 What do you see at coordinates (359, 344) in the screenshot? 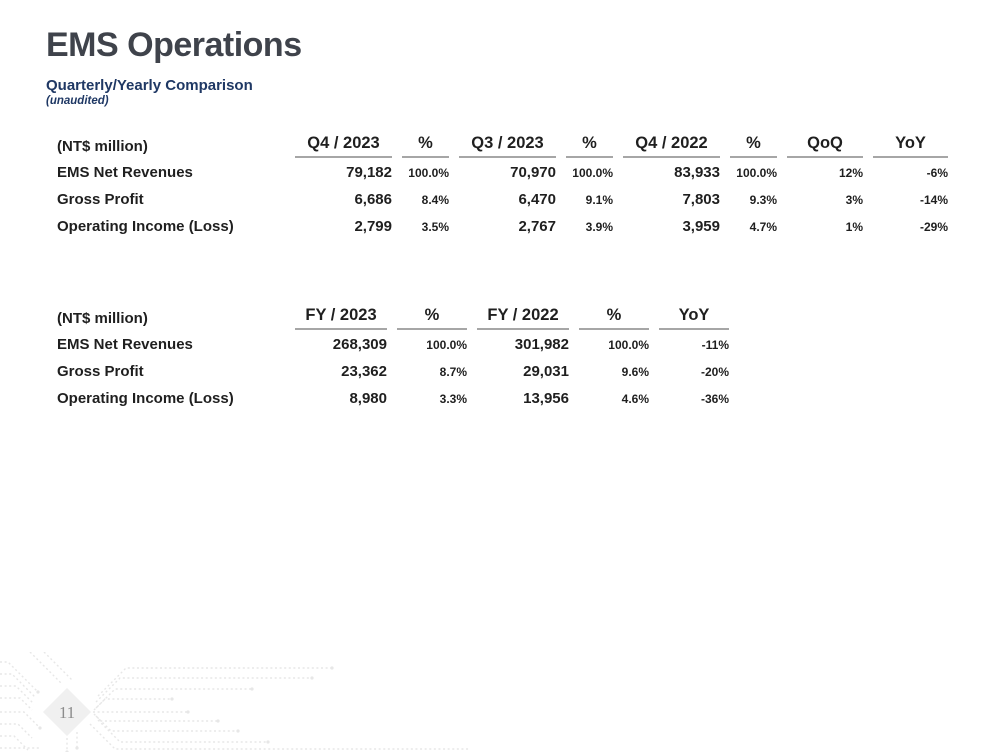
I see `value-cell: 268,309` at bounding box center [359, 344].